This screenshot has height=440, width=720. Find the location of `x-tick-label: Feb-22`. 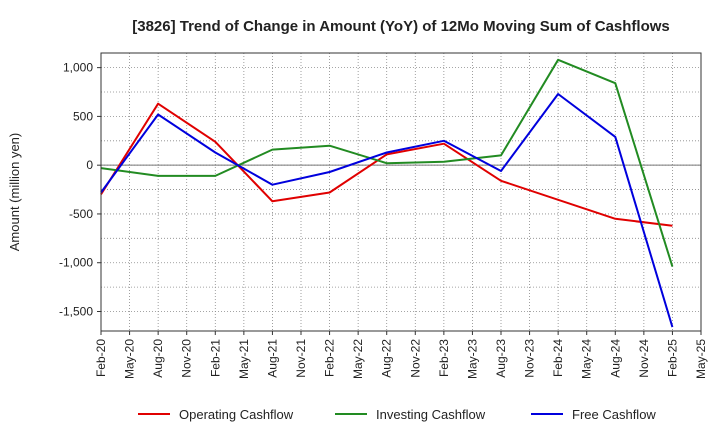

x-tick-label: Feb-22 is located at coordinates (330, 358).